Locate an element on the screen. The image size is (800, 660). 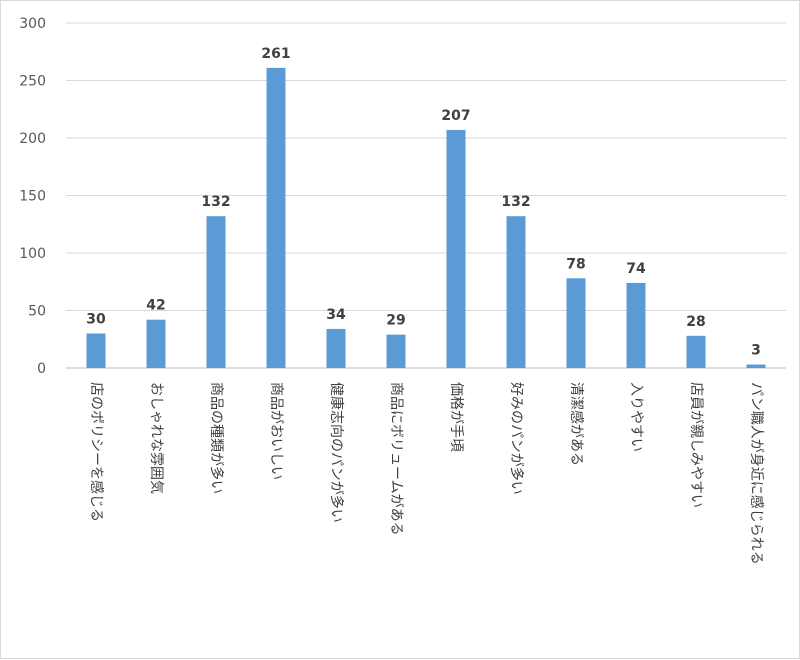
data-label: 42 is located at coordinates (155, 306).